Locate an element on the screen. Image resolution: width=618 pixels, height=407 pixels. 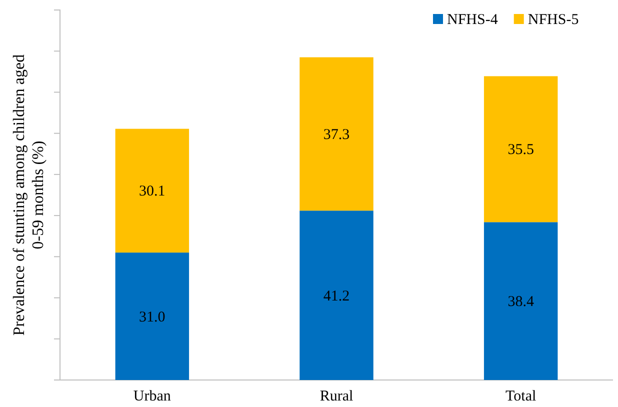
data-label: 38.4 is located at coordinates (521, 302).